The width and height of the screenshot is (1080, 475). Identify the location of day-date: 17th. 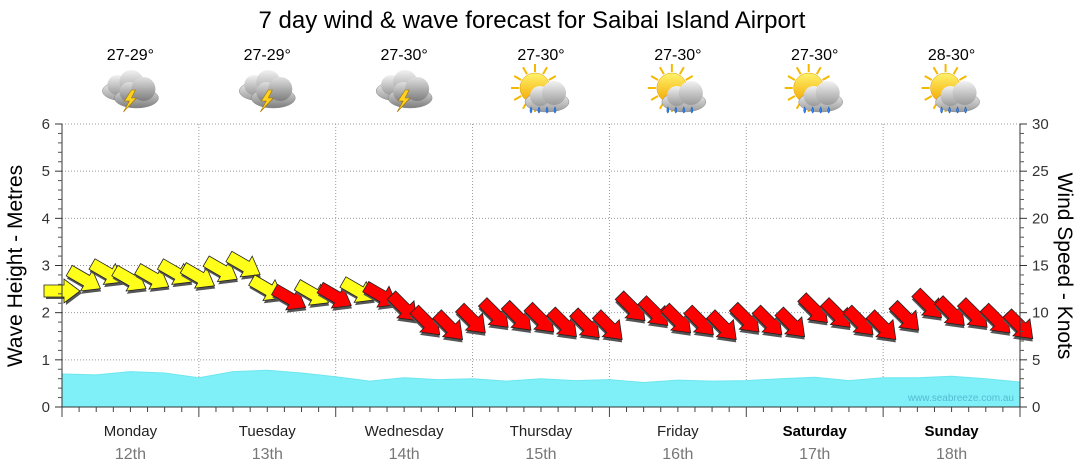
(814, 454).